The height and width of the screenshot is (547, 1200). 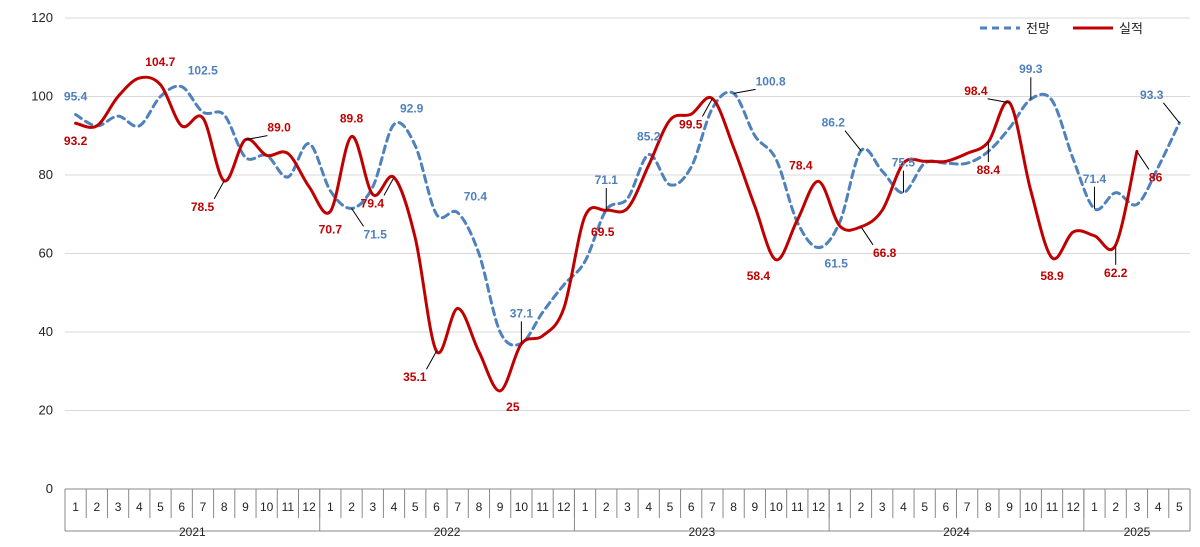 I want to click on data-label: 75.5, so click(x=904, y=163).